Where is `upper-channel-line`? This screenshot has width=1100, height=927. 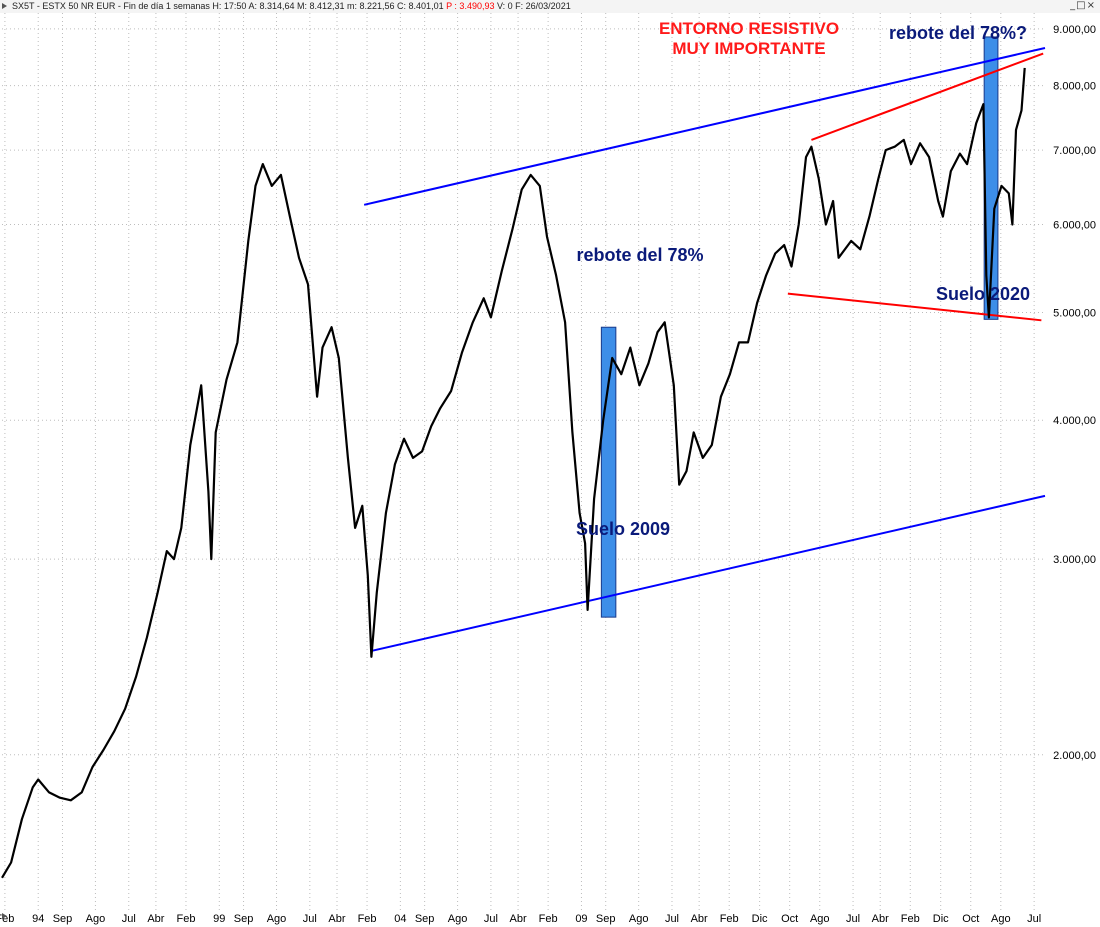
upper-channel-line is located at coordinates (704, 126).